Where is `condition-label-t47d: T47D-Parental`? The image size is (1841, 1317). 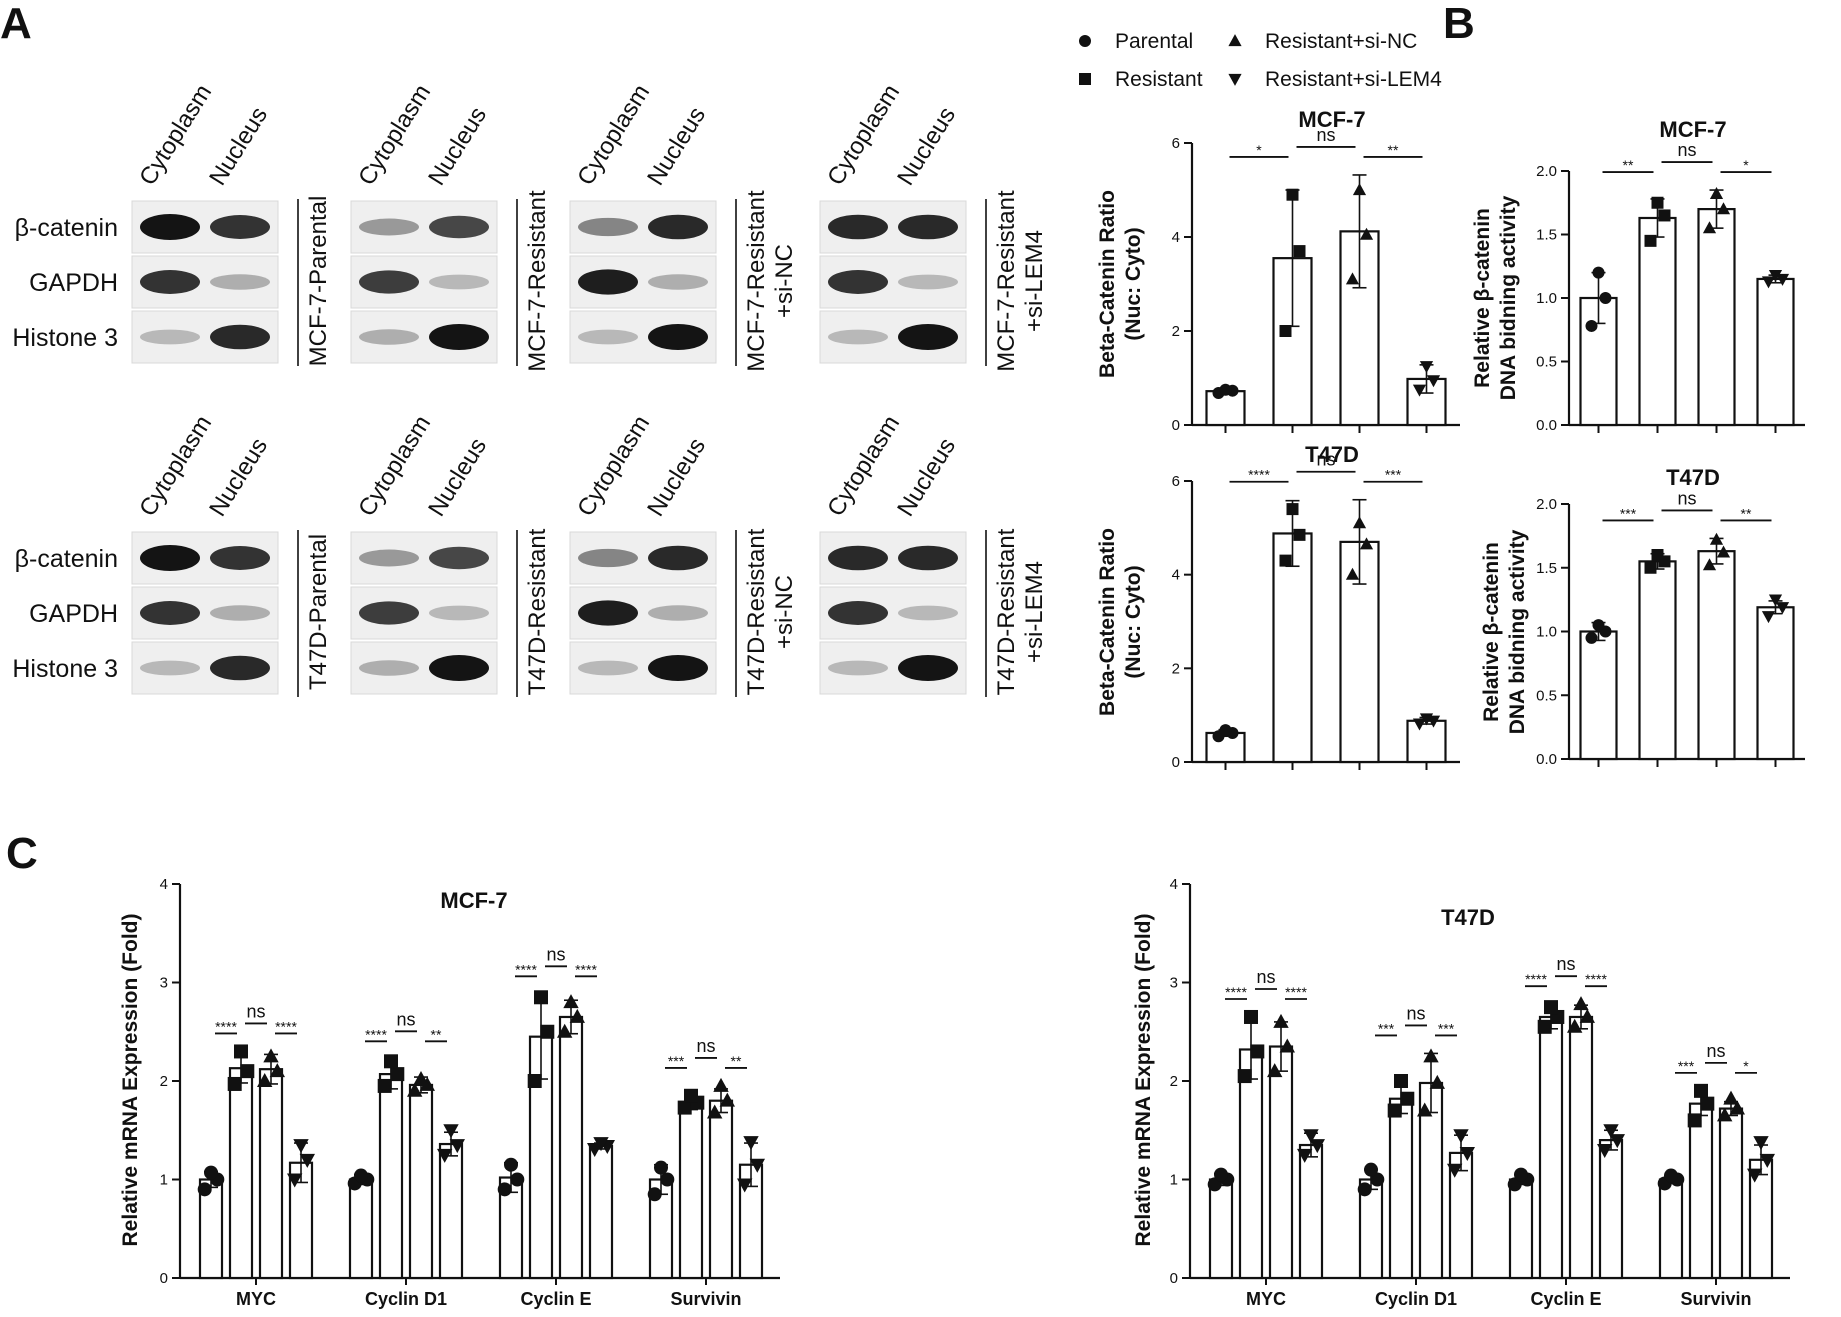 condition-label-t47d: T47D-Parental is located at coordinates (318, 612).